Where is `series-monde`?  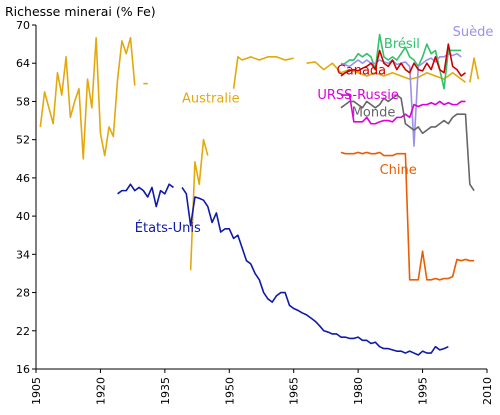 series-monde is located at coordinates (407, 143).